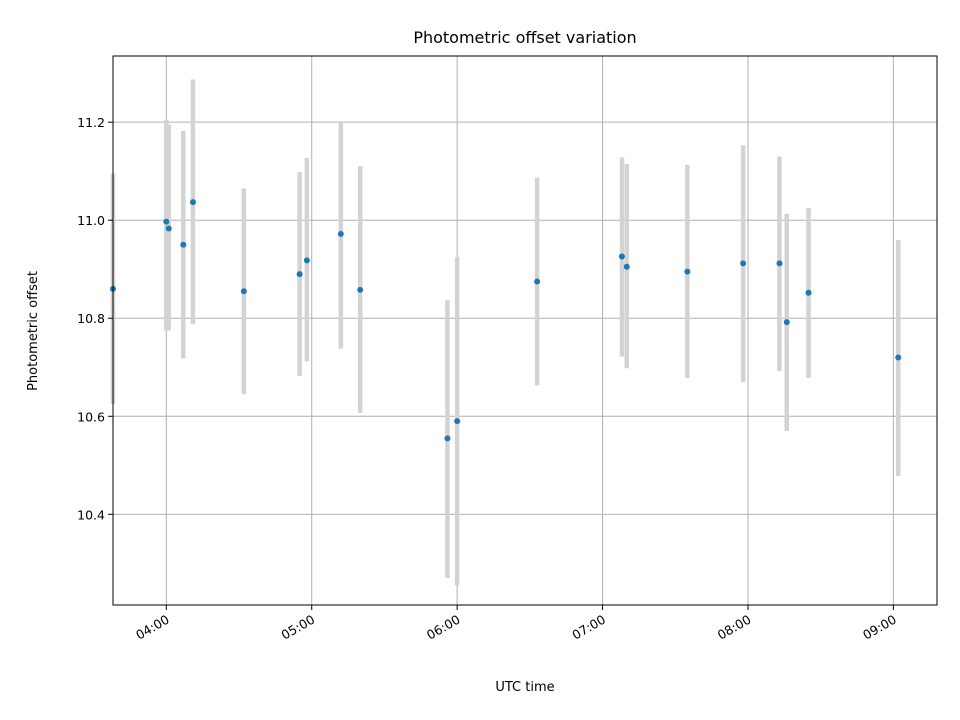  I want to click on y-tick-label: 11.2, so click(91, 122).